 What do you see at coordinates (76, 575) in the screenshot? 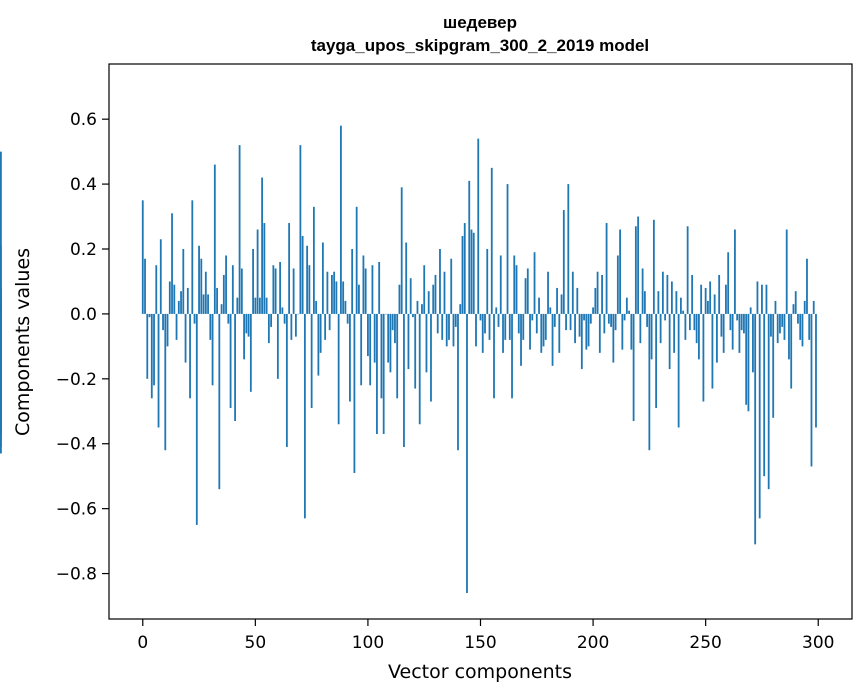
I see `y-tick-label: −0.8` at bounding box center [76, 575].